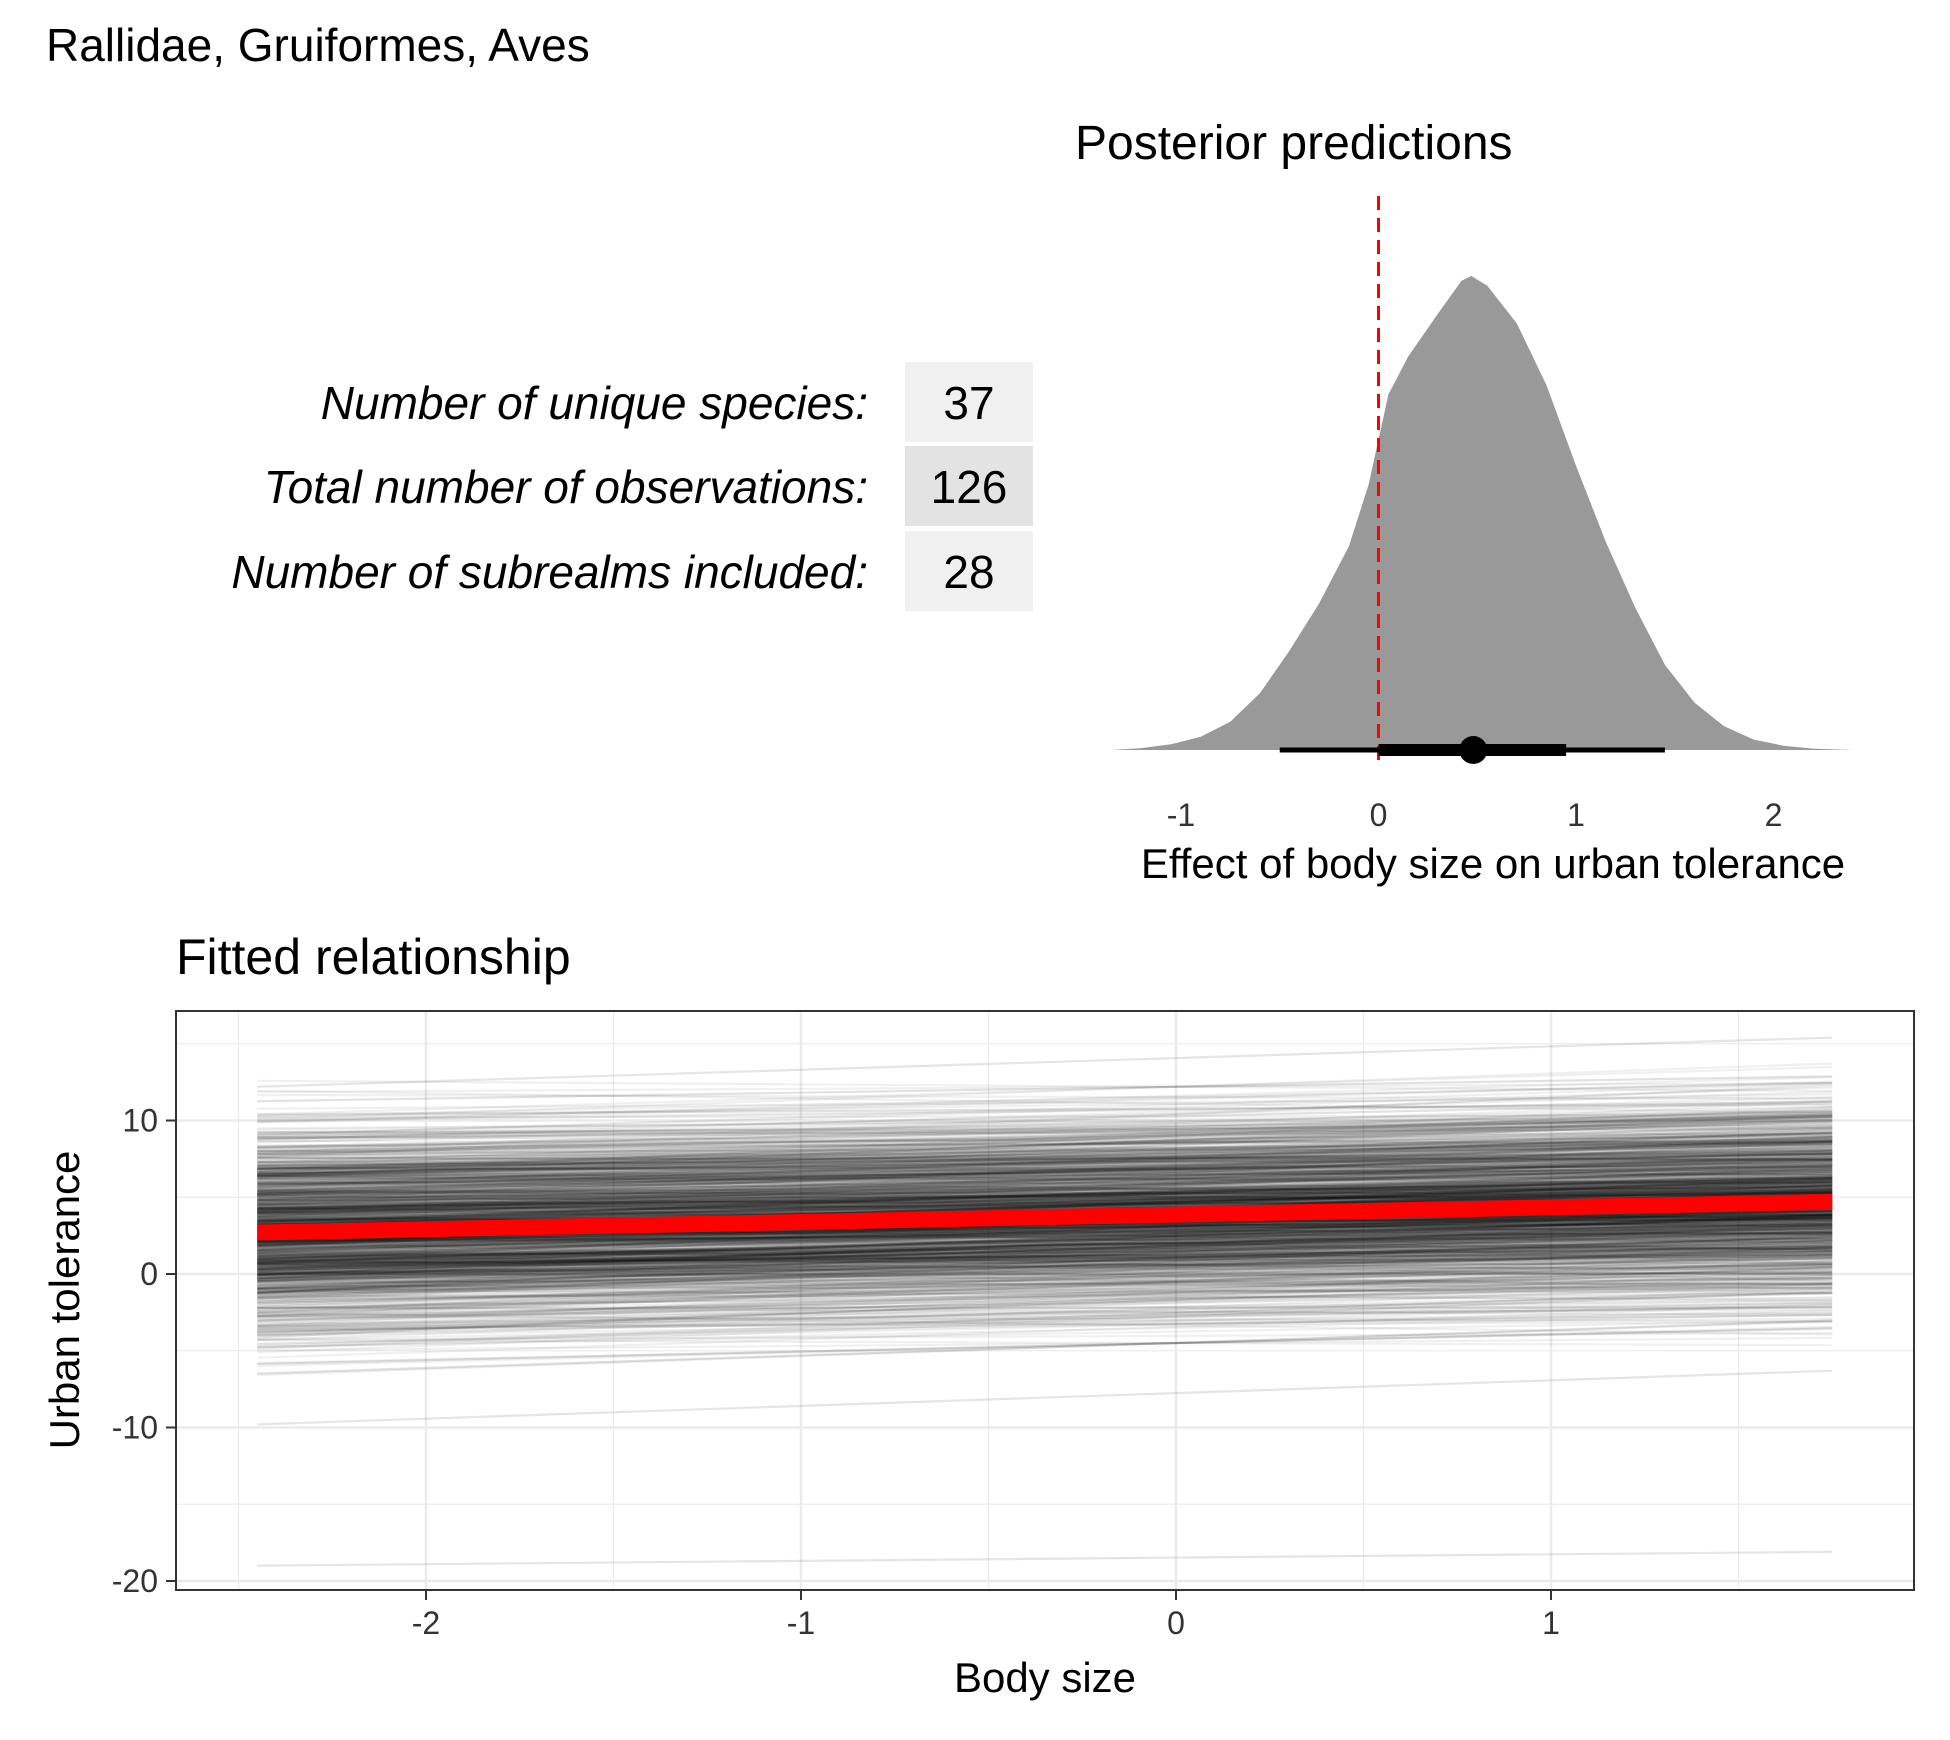 This screenshot has height=1740, width=1950. Describe the element at coordinates (1473, 750) in the screenshot. I see `point-estimate-dot` at that location.